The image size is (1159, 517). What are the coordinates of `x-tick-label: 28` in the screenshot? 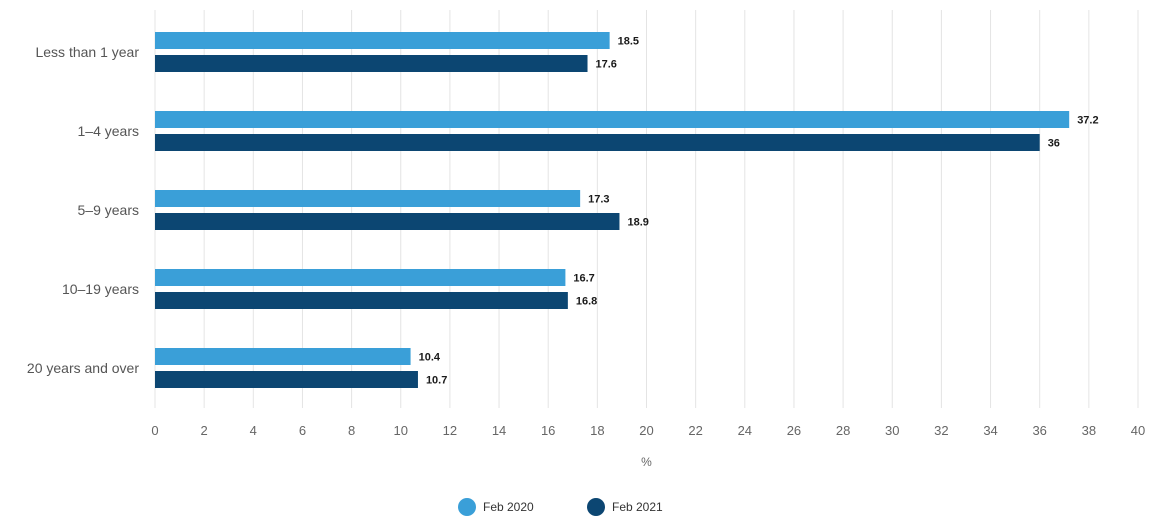 It's located at (843, 430).